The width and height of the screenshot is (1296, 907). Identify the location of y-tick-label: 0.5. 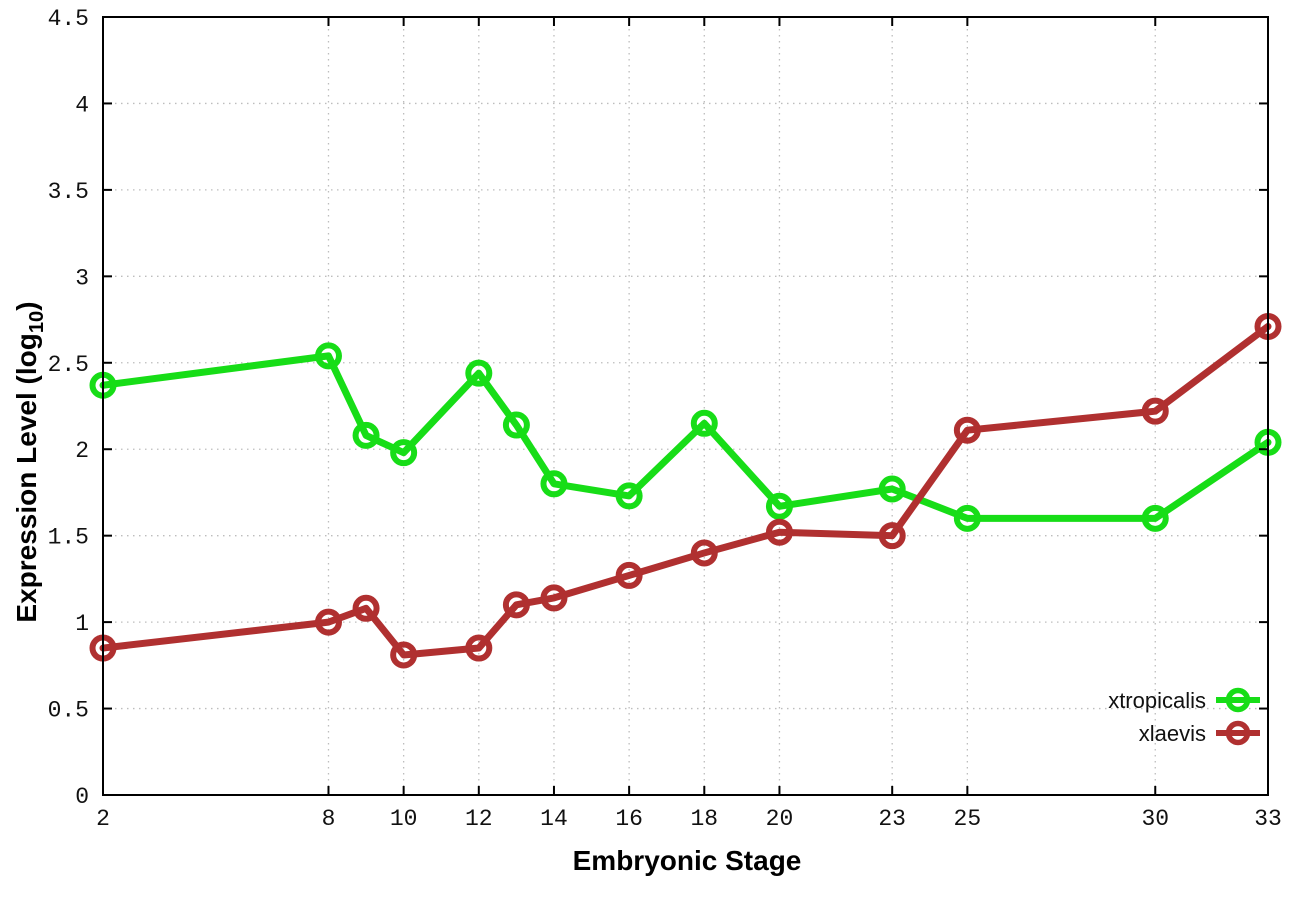
(68, 711).